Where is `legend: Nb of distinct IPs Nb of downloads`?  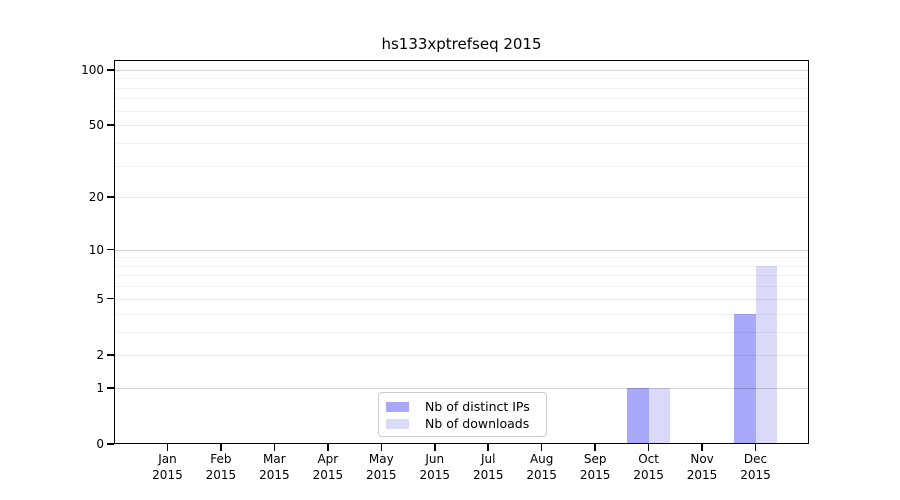
legend: Nb of distinct IPs Nb of downloads is located at coordinates (462, 414).